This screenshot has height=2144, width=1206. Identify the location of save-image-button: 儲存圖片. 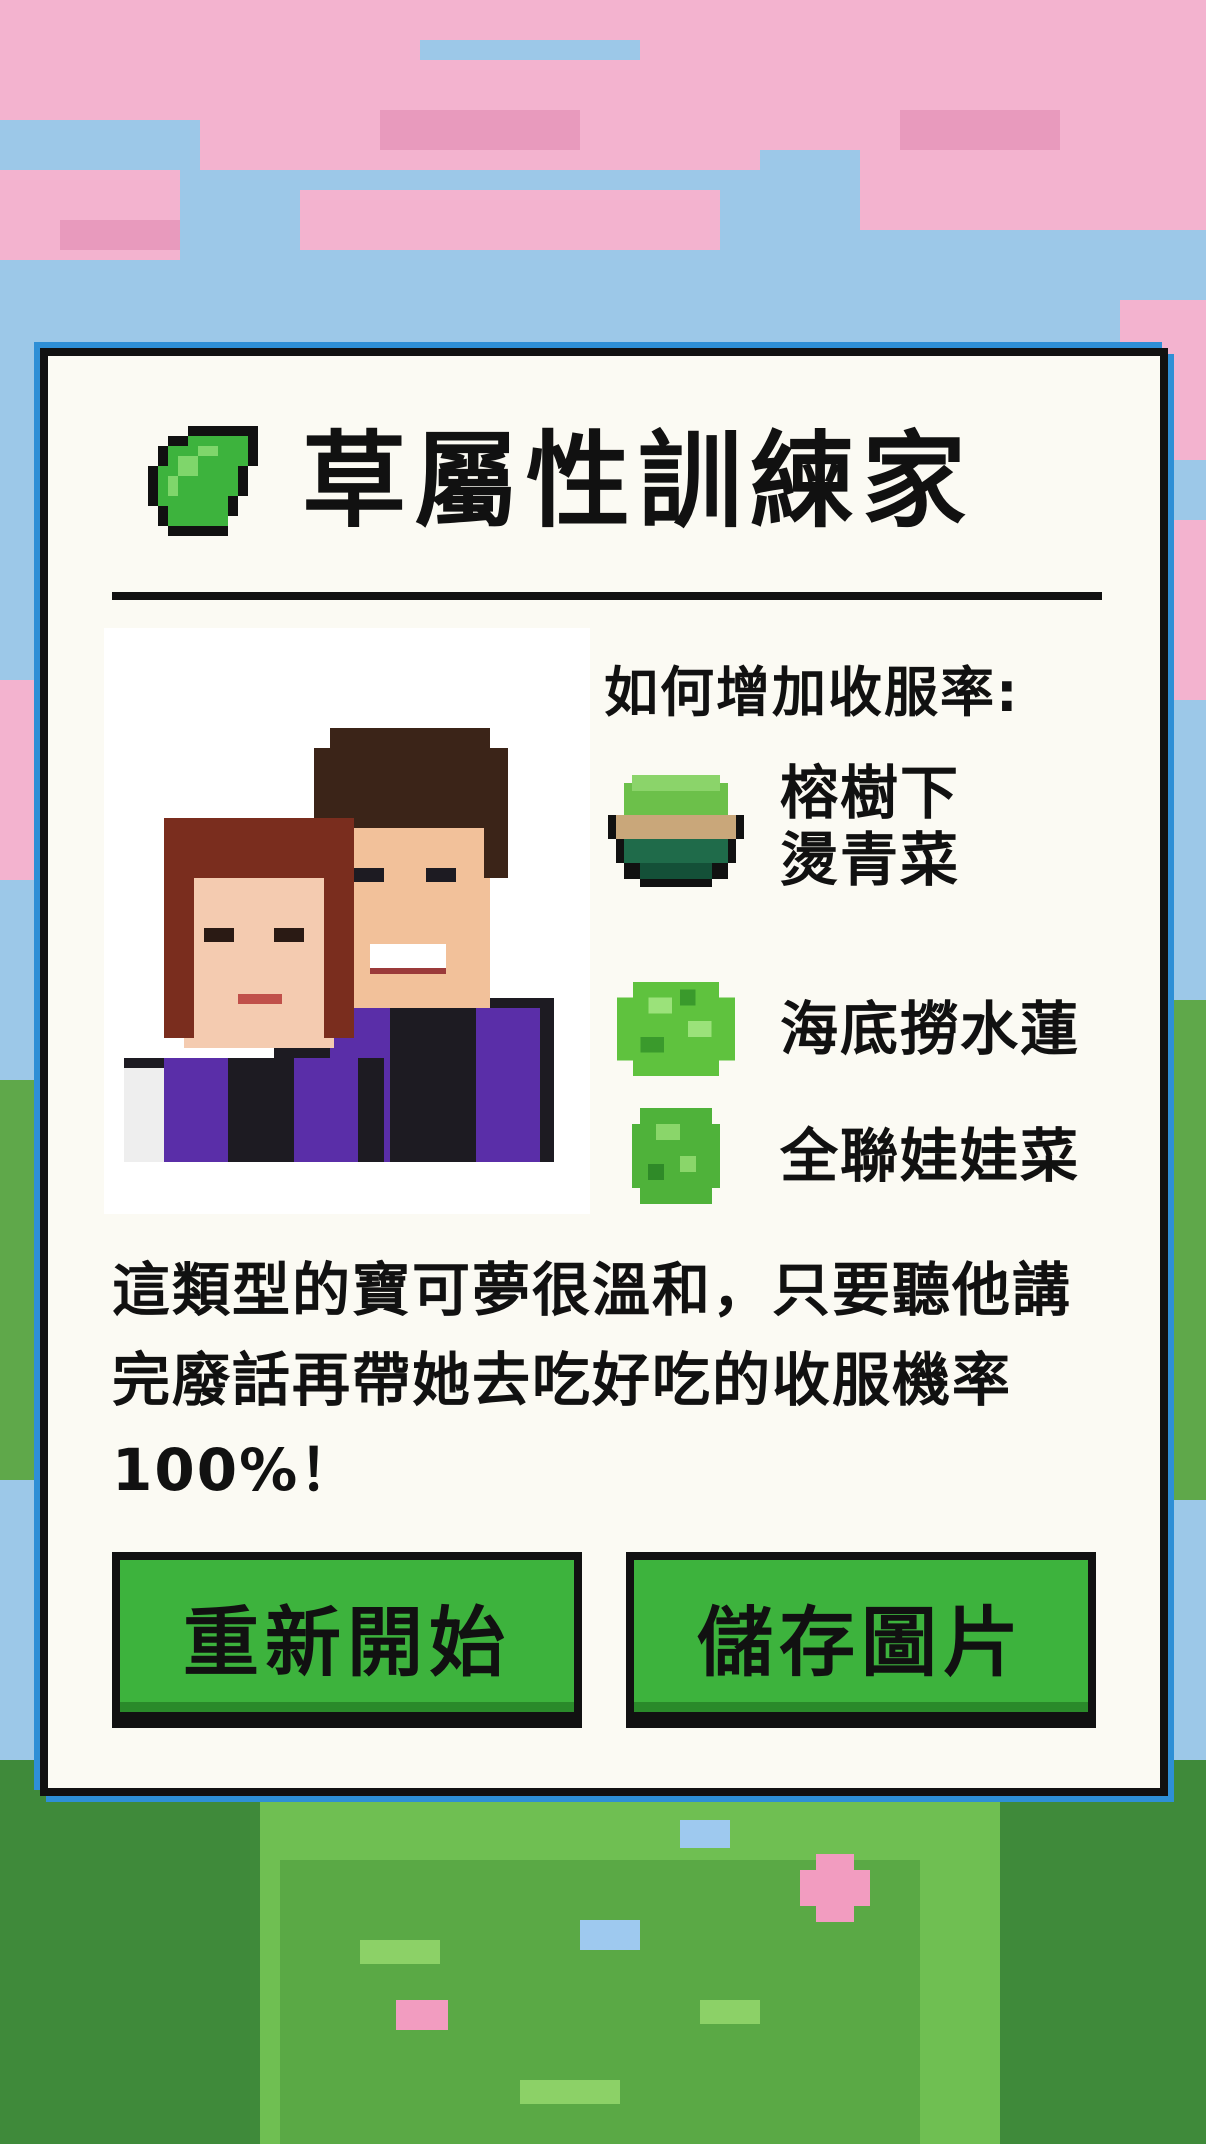
(861, 1636).